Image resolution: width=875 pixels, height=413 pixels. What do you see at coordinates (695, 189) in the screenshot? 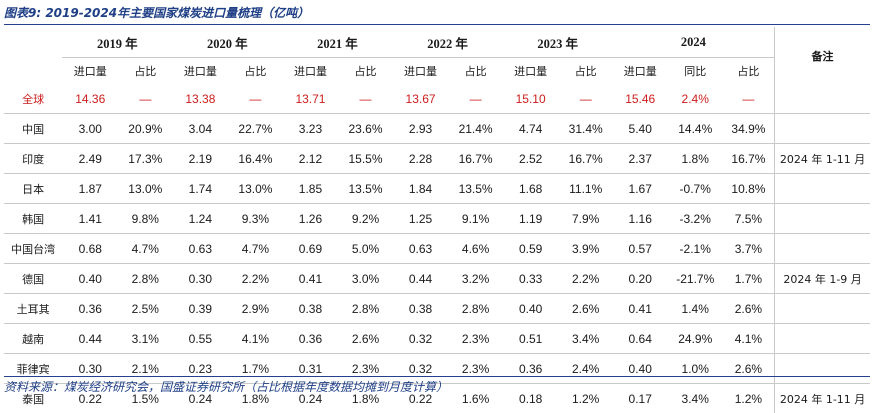
I see `value-cell: -0.7%` at bounding box center [695, 189].